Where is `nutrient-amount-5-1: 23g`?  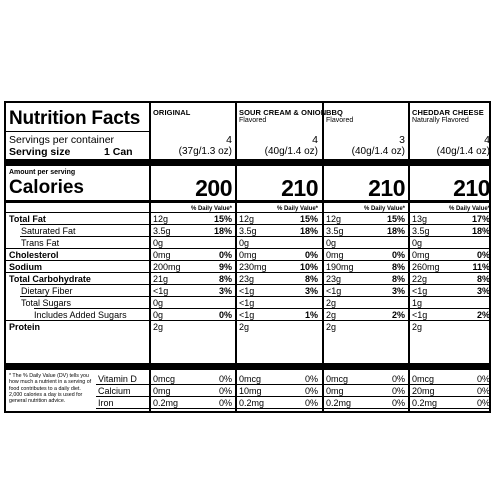
nutrient-amount-5-1: 23g is located at coordinates (247, 279).